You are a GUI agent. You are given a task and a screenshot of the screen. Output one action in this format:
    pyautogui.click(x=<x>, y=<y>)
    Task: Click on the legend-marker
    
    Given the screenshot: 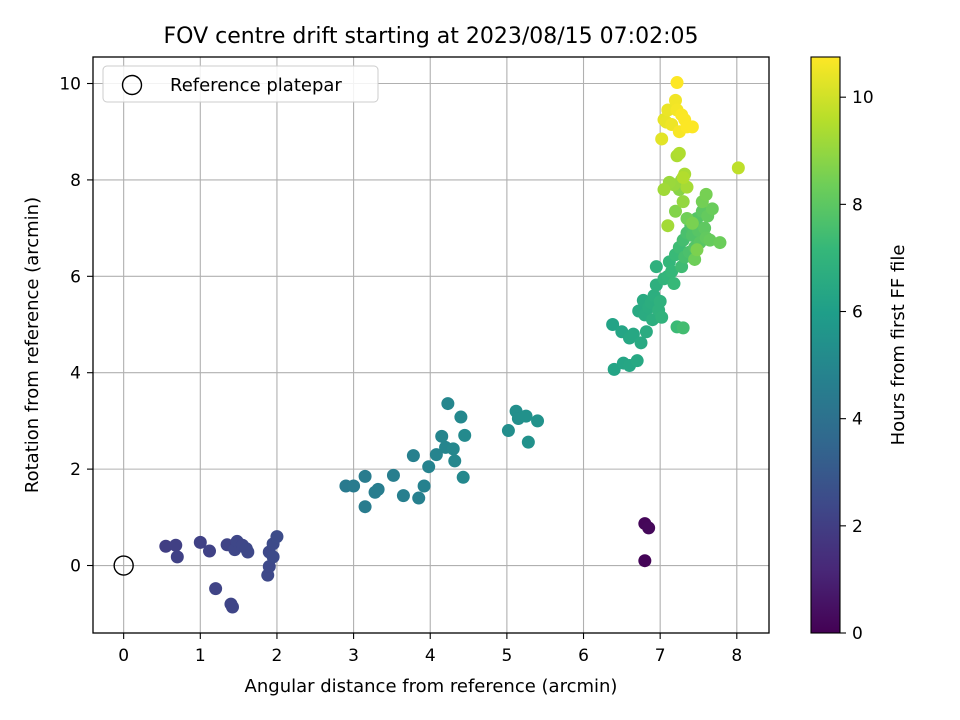 What is the action you would take?
    pyautogui.click(x=132, y=85)
    